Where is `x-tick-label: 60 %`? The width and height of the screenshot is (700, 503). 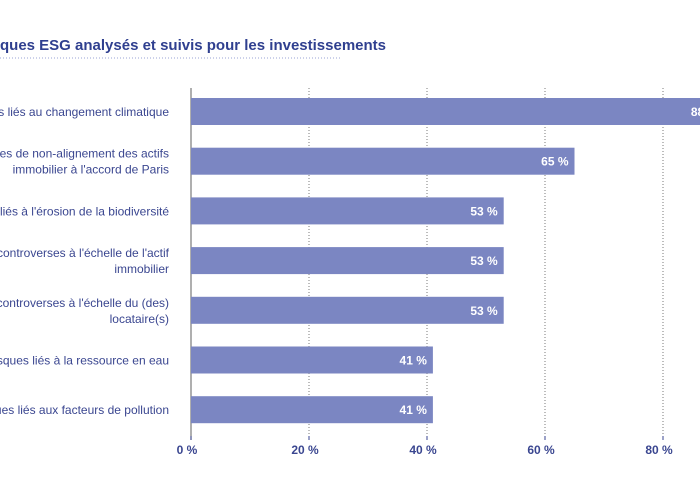 x-tick-label: 60 % is located at coordinates (541, 450).